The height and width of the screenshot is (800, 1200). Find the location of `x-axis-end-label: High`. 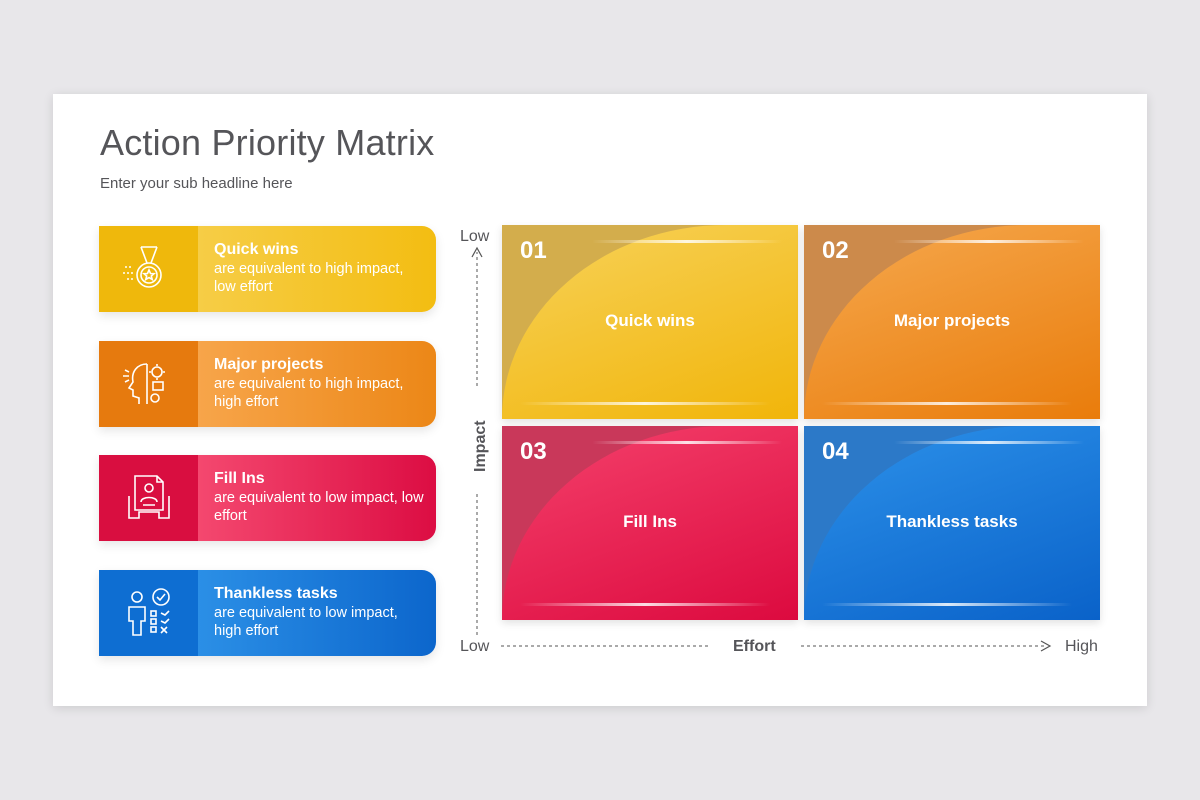

x-axis-end-label: High is located at coordinates (1081, 646).